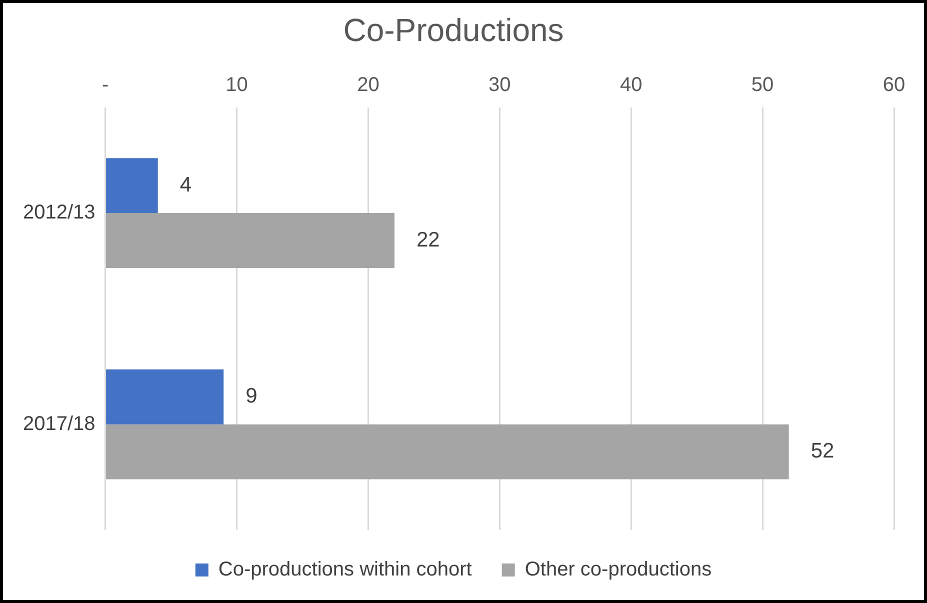 The image size is (927, 603). I want to click on x-tick-label: 10, so click(237, 85).